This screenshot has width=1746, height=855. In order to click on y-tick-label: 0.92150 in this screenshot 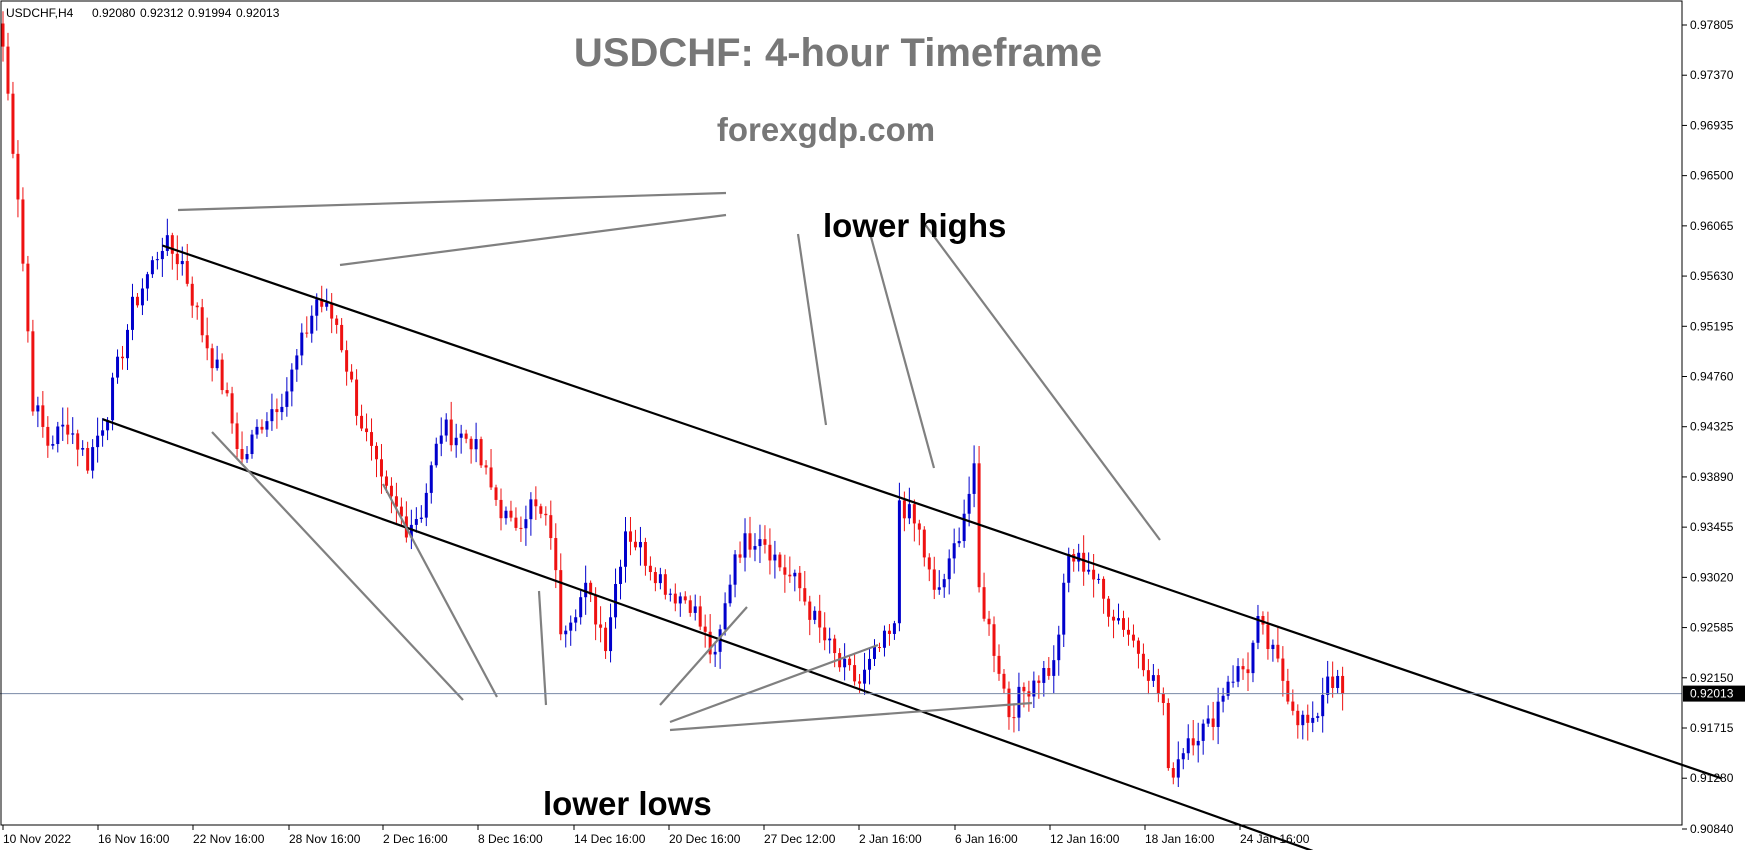, I will do `click(1712, 678)`.